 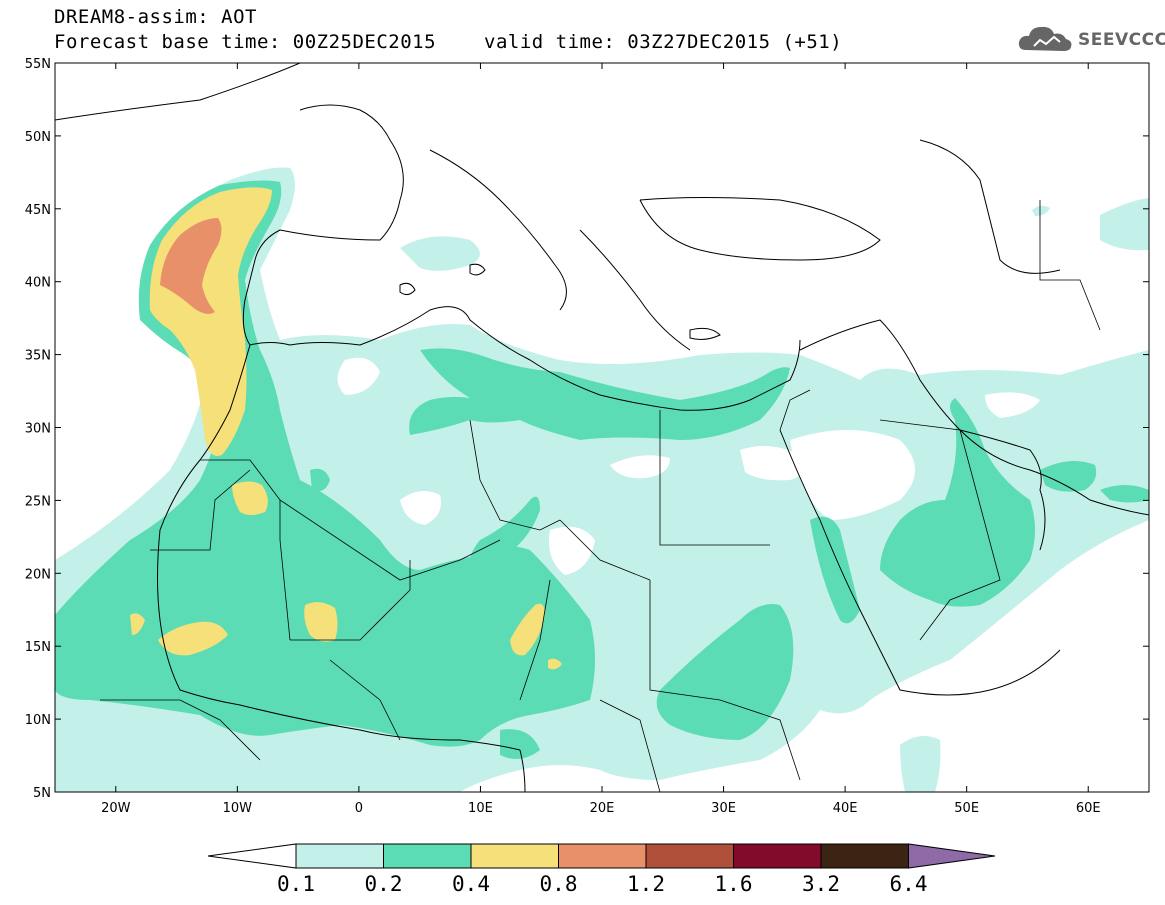 What do you see at coordinates (480, 808) in the screenshot?
I see `lon-tick-label: 10E` at bounding box center [480, 808].